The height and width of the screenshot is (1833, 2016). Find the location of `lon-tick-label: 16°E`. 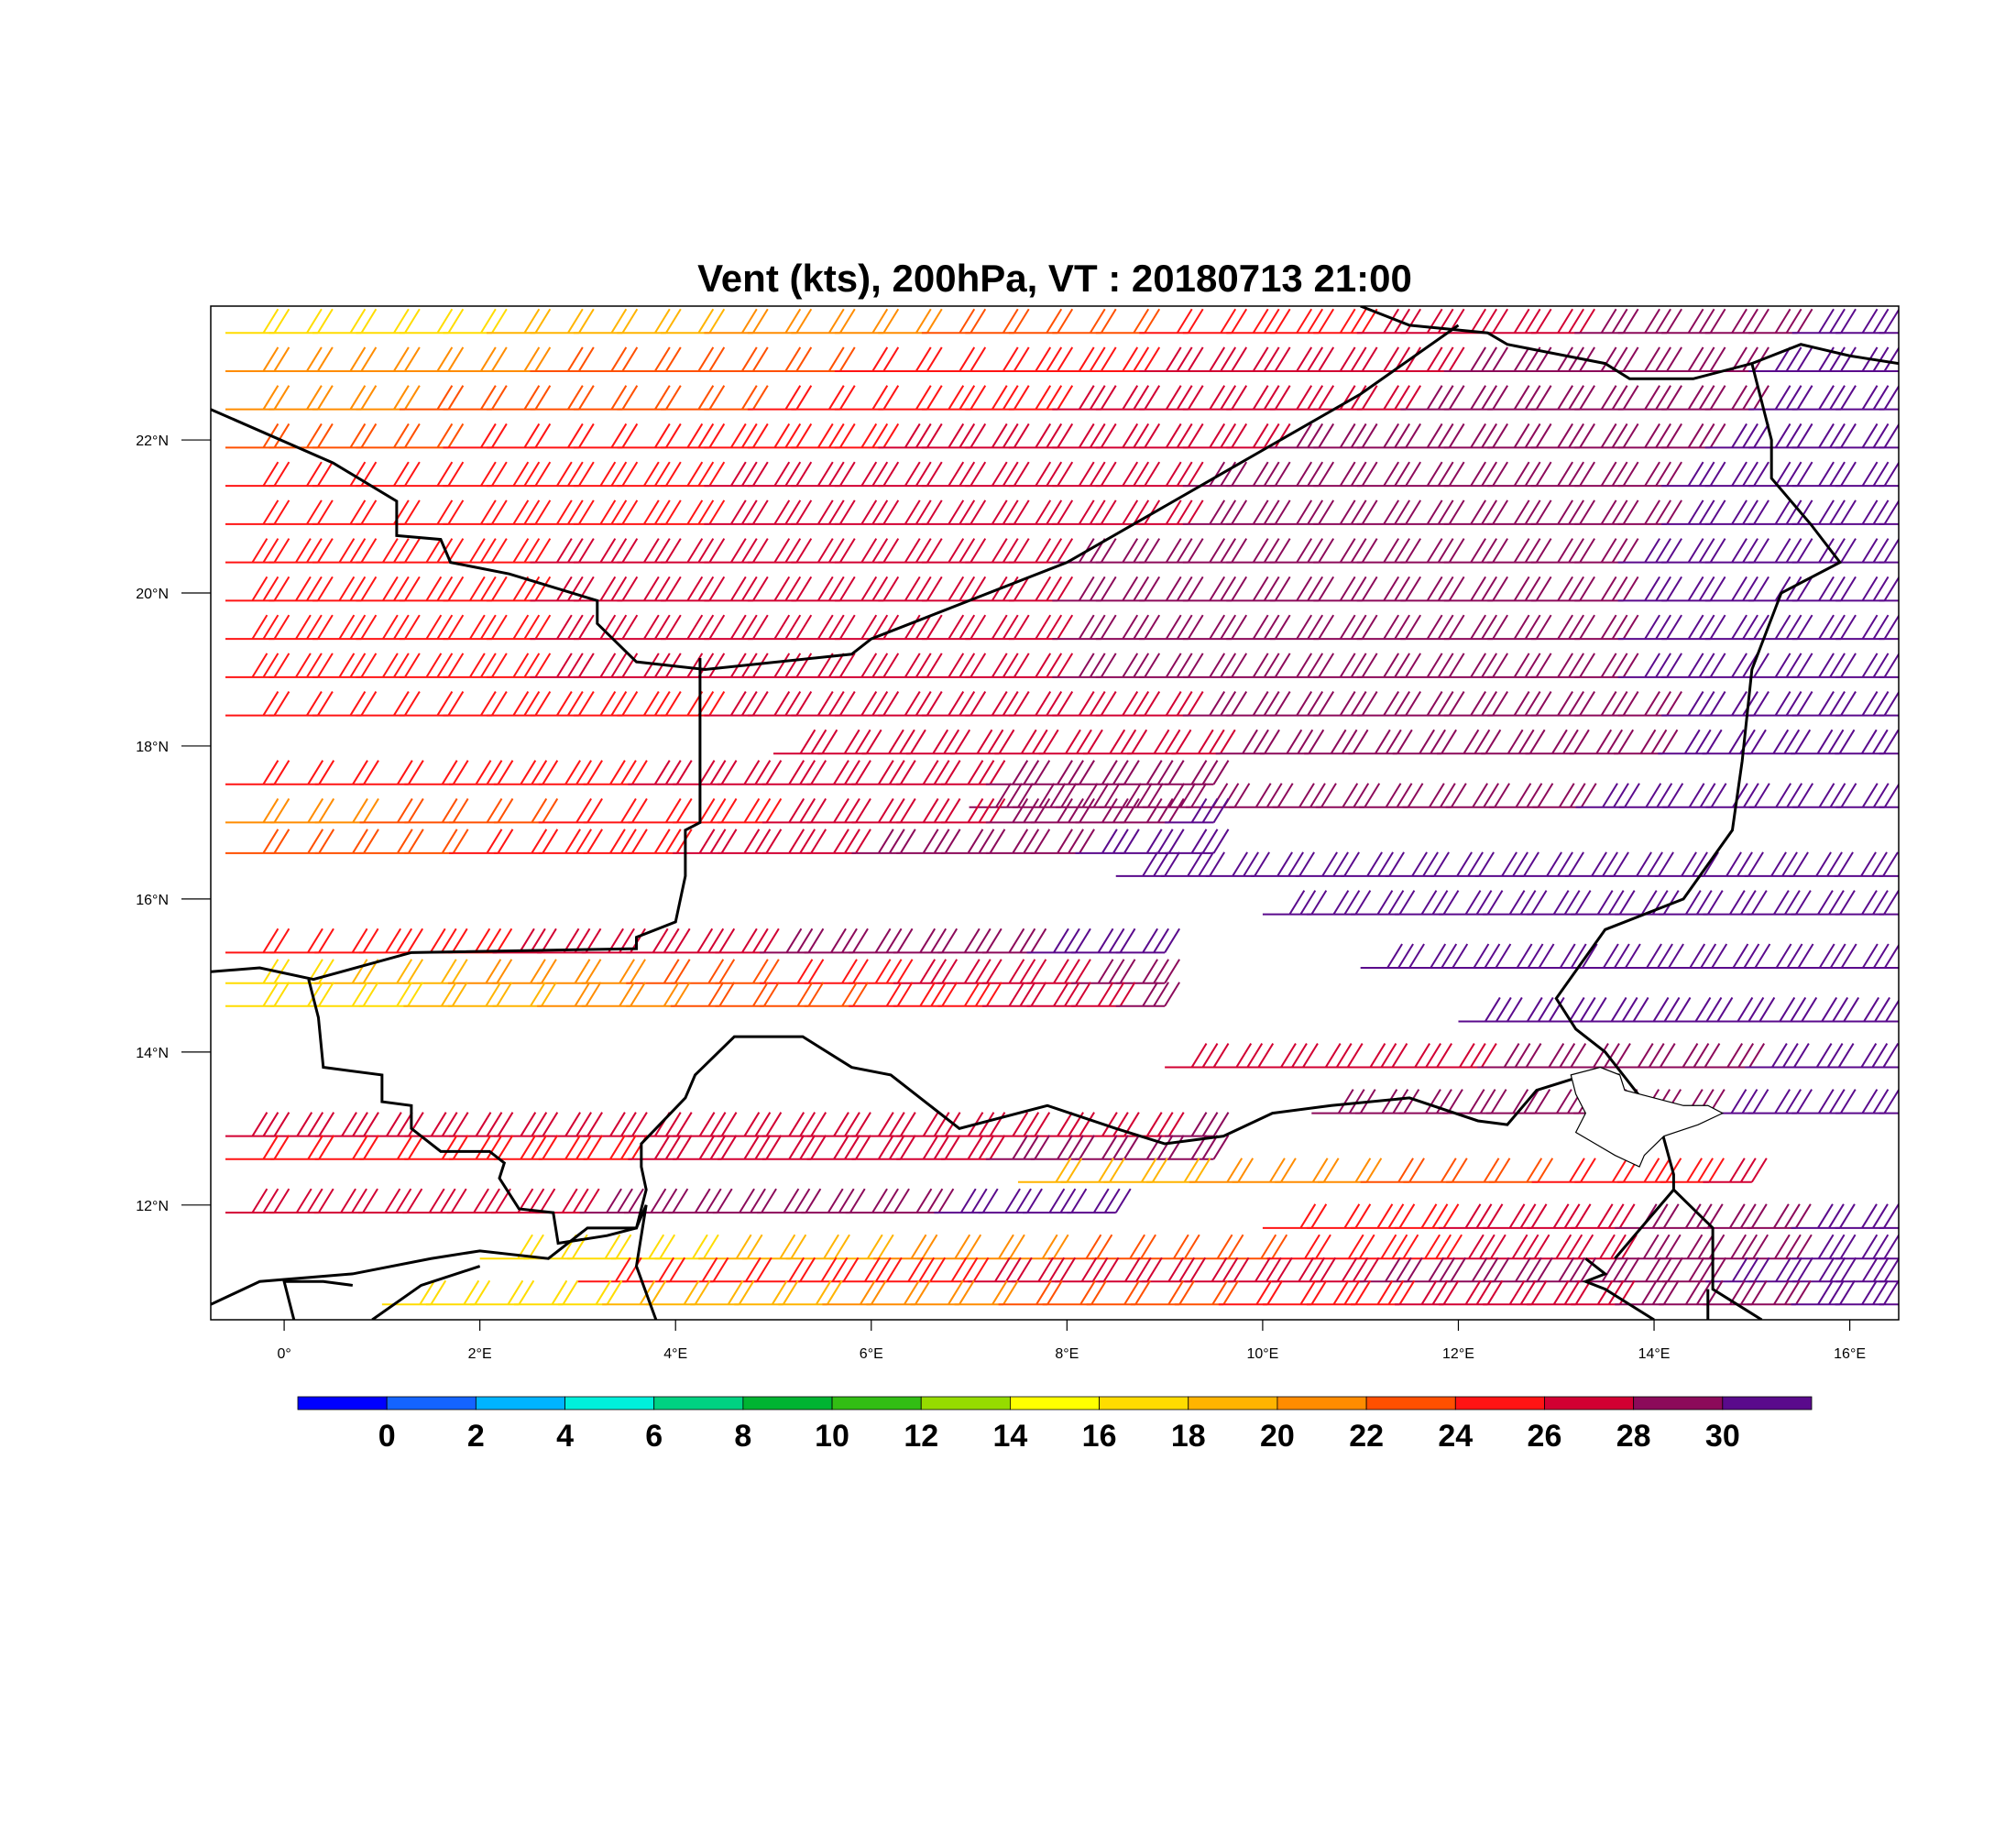

lon-tick-label: 16°E is located at coordinates (1850, 1354).